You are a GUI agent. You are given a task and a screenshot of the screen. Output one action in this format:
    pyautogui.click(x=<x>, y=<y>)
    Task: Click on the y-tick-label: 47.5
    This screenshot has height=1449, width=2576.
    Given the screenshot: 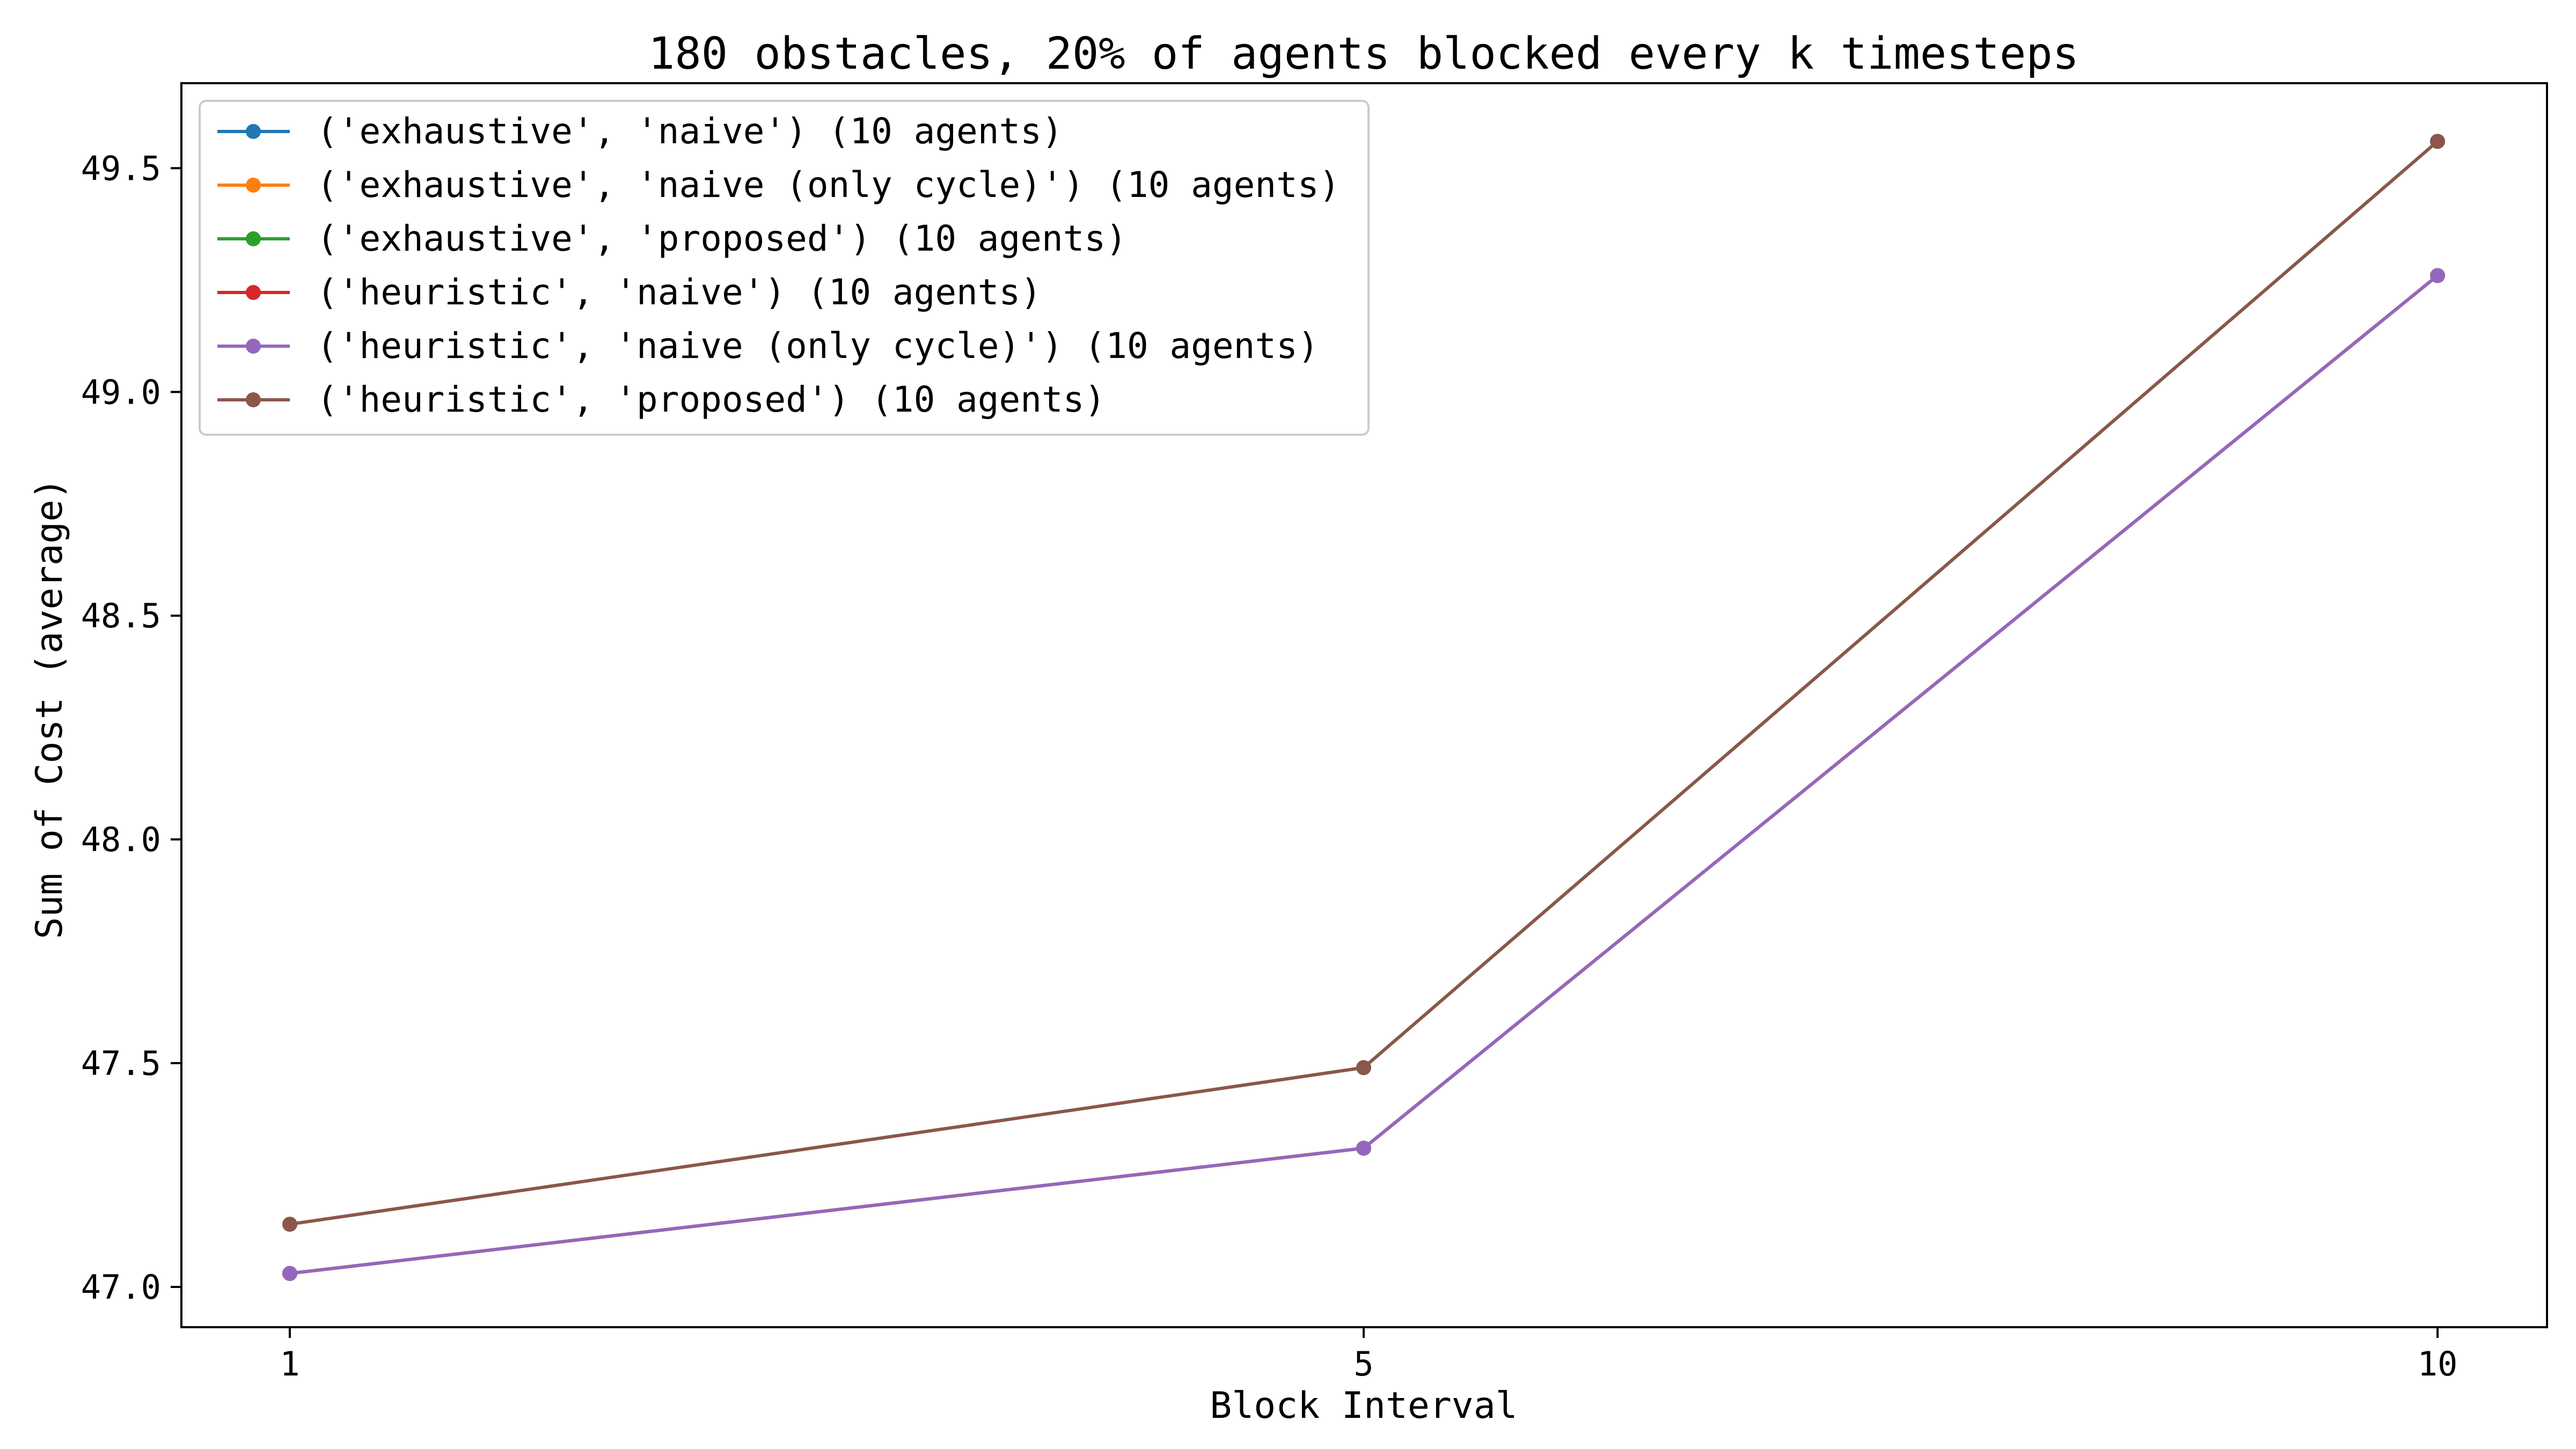 What is the action you would take?
    pyautogui.click(x=121, y=1063)
    